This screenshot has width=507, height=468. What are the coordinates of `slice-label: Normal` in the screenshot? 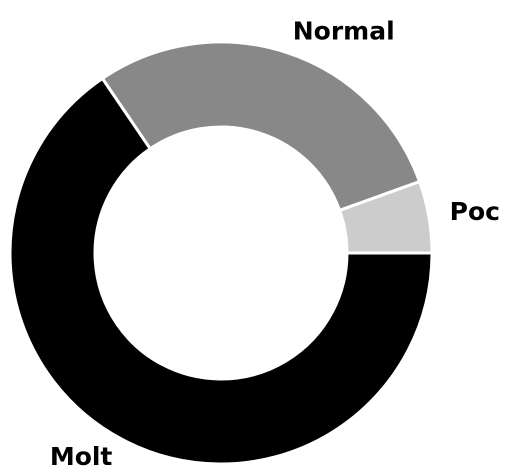 It's located at (344, 30).